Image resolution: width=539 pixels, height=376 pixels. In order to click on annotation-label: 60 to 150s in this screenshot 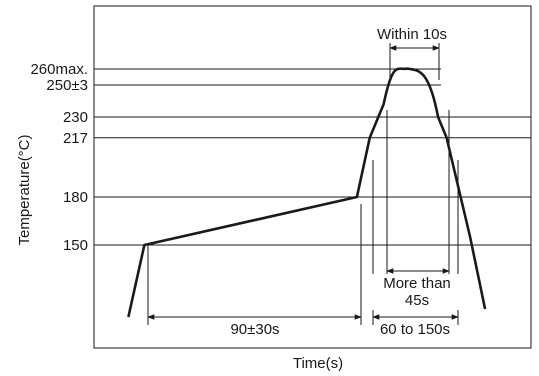, I will do `click(415, 329)`.